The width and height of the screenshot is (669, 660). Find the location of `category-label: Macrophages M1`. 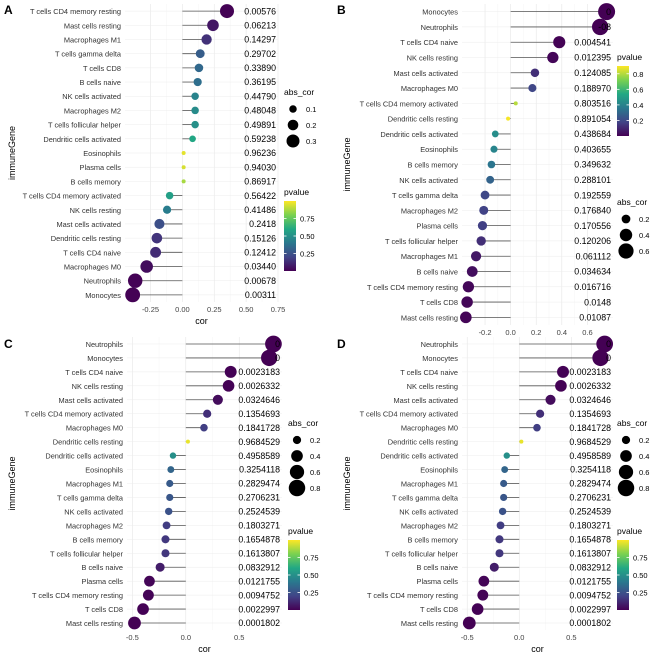

category-label: Macrophages M1 is located at coordinates (92, 39).